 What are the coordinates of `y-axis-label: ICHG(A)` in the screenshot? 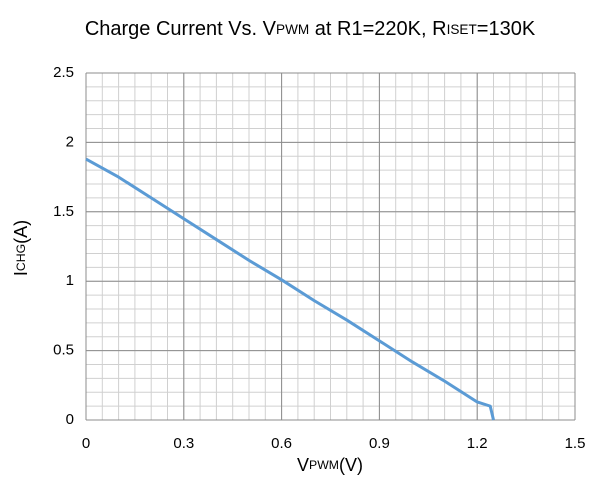 It's located at (21, 248).